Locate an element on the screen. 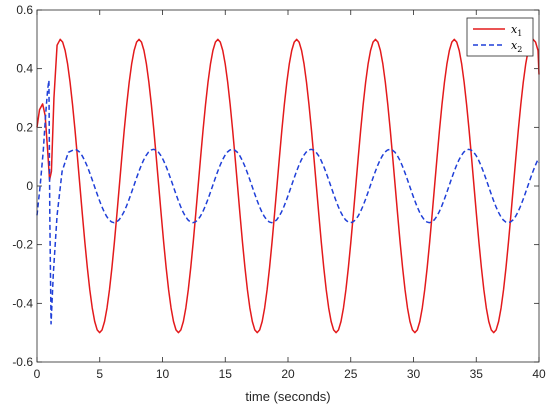  x-tick-label: 40 is located at coordinates (539, 374).